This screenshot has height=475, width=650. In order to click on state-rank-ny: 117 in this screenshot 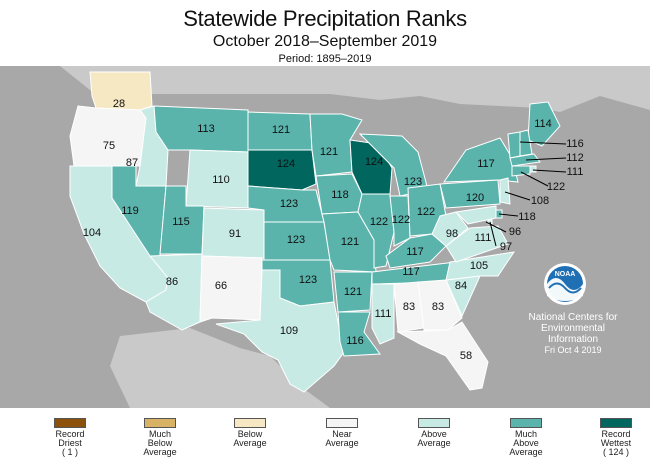, I will do `click(486, 164)`.